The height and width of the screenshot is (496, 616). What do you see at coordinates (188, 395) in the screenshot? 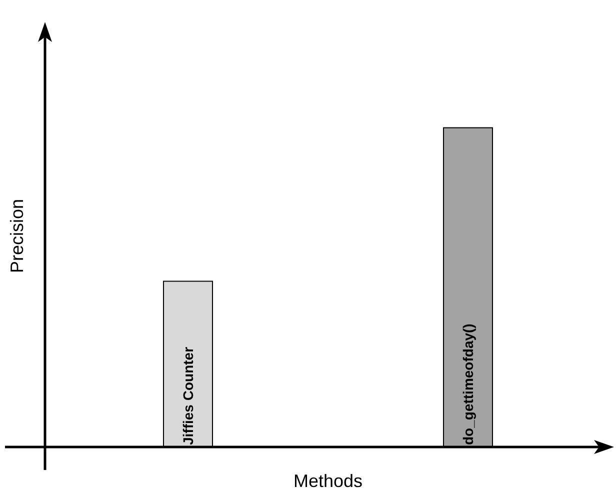
I see `x-tick-label: Jiffies Counter` at bounding box center [188, 395].